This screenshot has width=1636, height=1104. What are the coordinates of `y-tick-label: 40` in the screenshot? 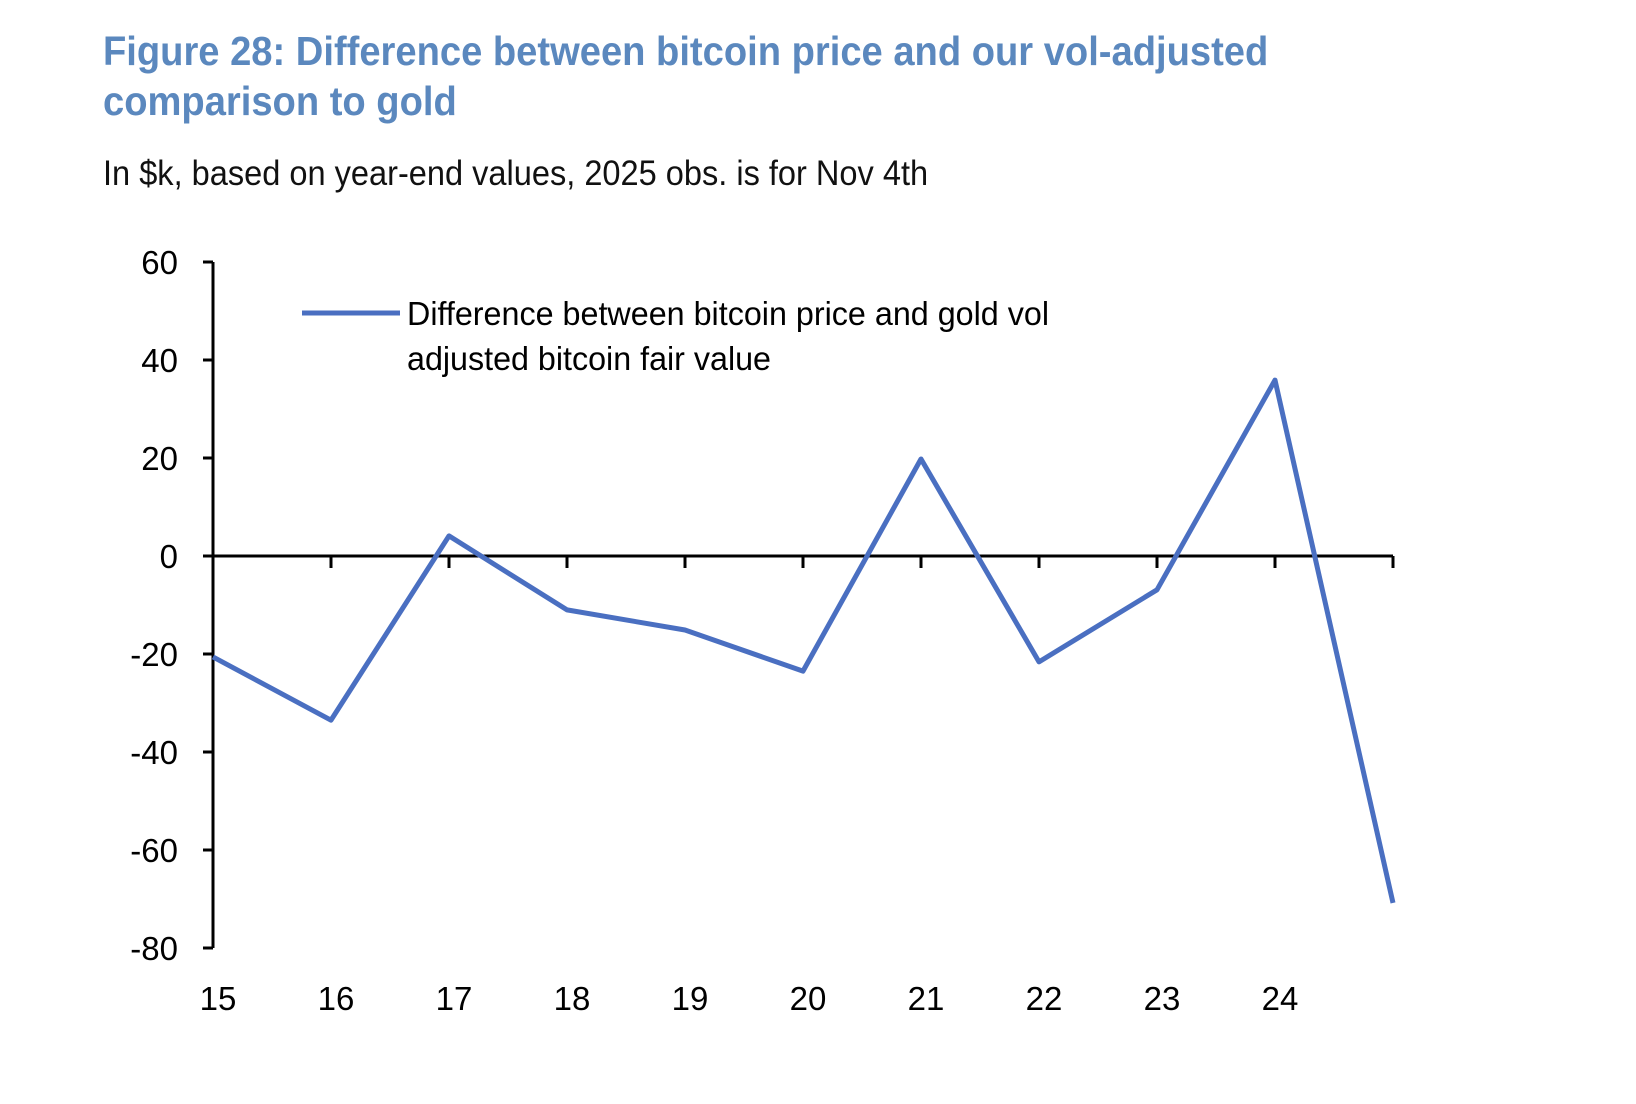 It's located at (159, 360).